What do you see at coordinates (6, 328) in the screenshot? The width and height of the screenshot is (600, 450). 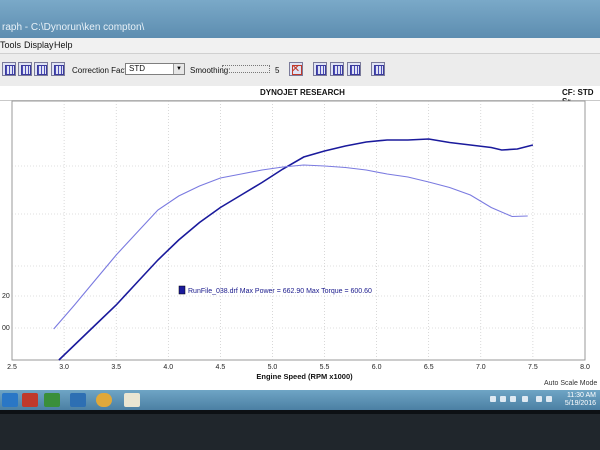 I see `y-tick-label: 00` at bounding box center [6, 328].